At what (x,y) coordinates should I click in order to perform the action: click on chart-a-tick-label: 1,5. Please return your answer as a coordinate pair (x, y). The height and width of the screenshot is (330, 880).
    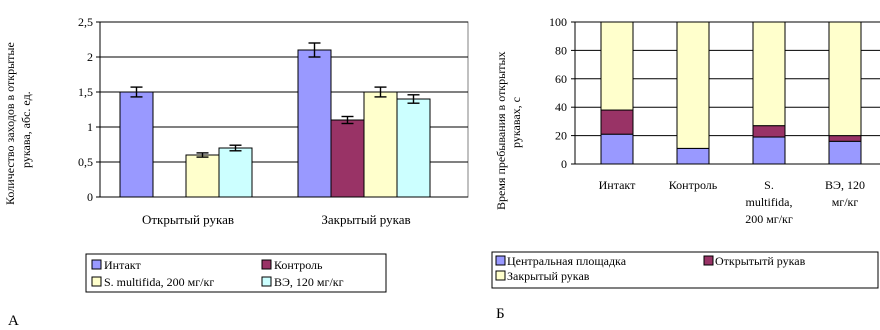
    Looking at the image, I should click on (85, 92).